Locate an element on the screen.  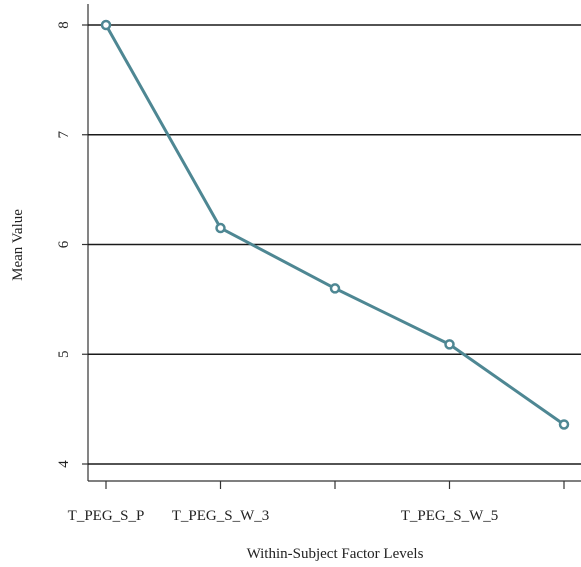
y-axis-title: Mean Value is located at coordinates (18, 245).